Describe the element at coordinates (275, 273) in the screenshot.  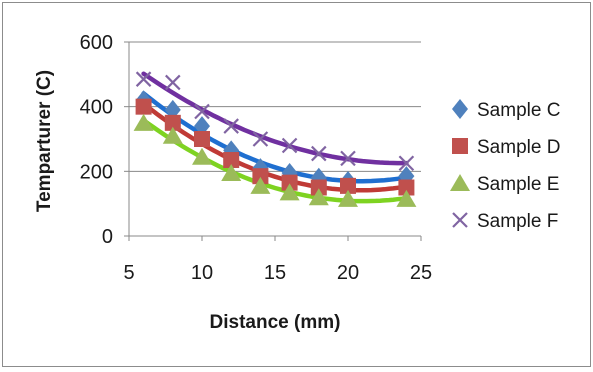
I see `x-tick-label-15: 15` at that location.